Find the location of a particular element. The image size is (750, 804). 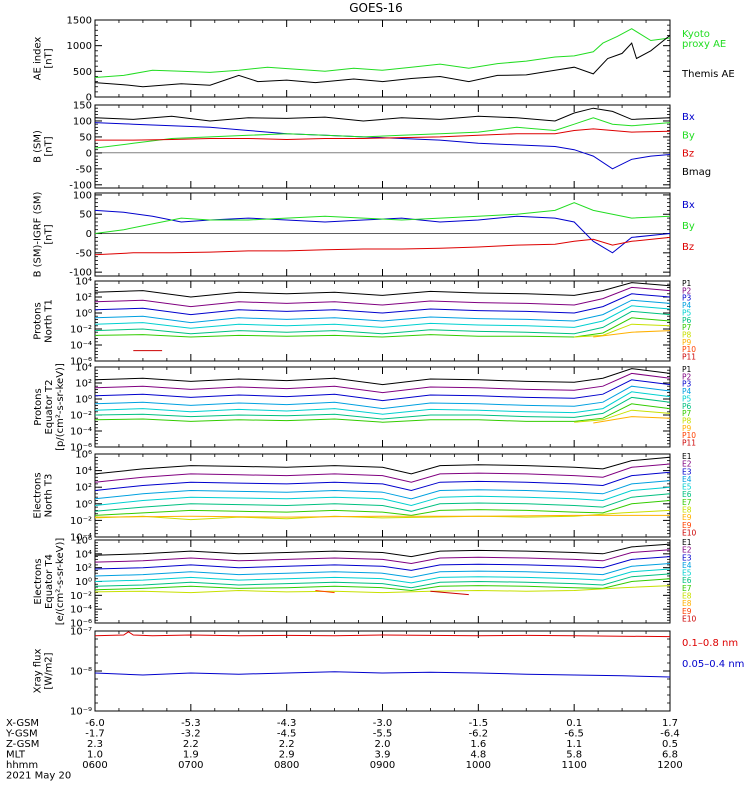

y-tick-label: 10⁻⁸ is located at coordinates (81, 672).